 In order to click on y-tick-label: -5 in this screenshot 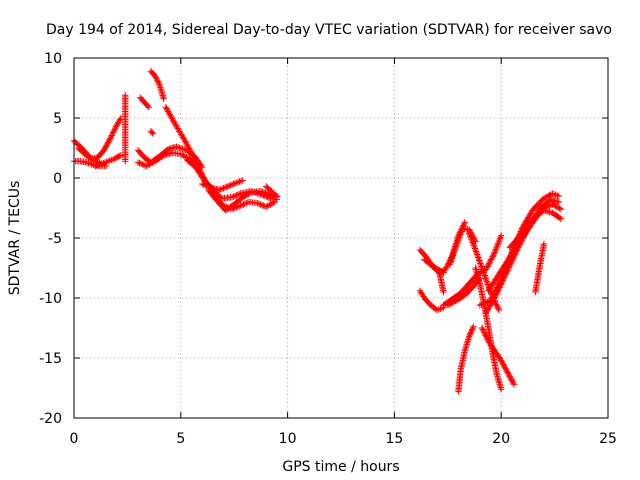, I will do `click(55, 239)`.